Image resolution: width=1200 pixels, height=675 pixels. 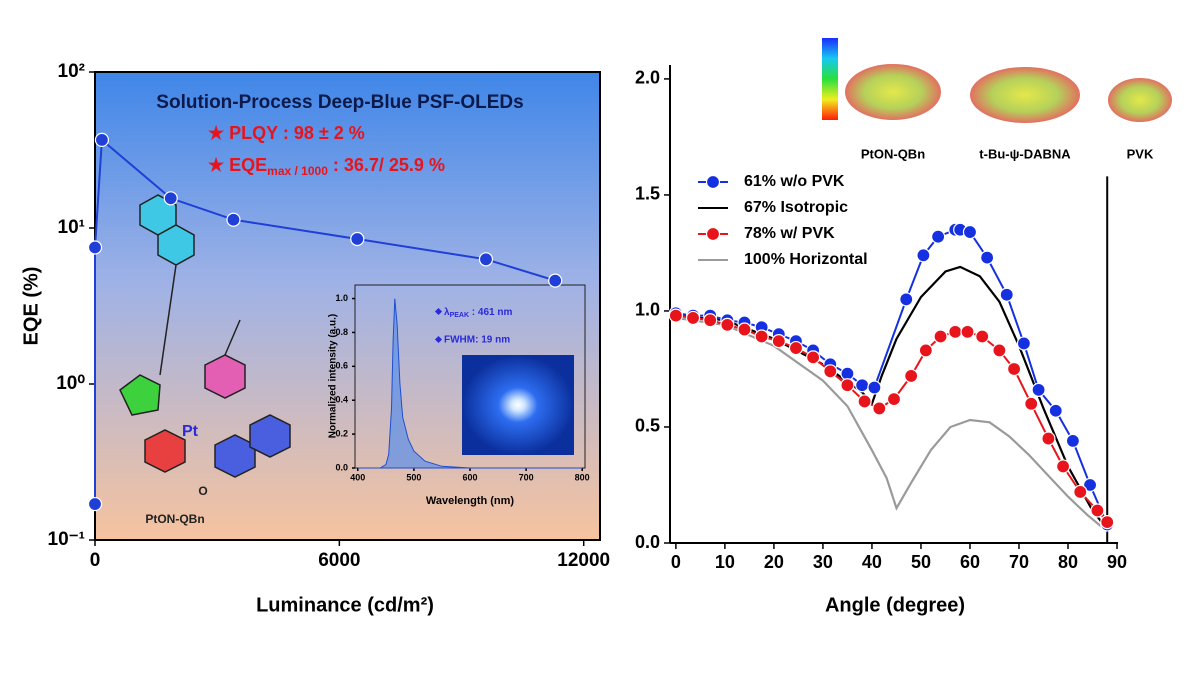 What do you see at coordinates (1008, 93) in the screenshot?
I see `surface-maps` at bounding box center [1008, 93].